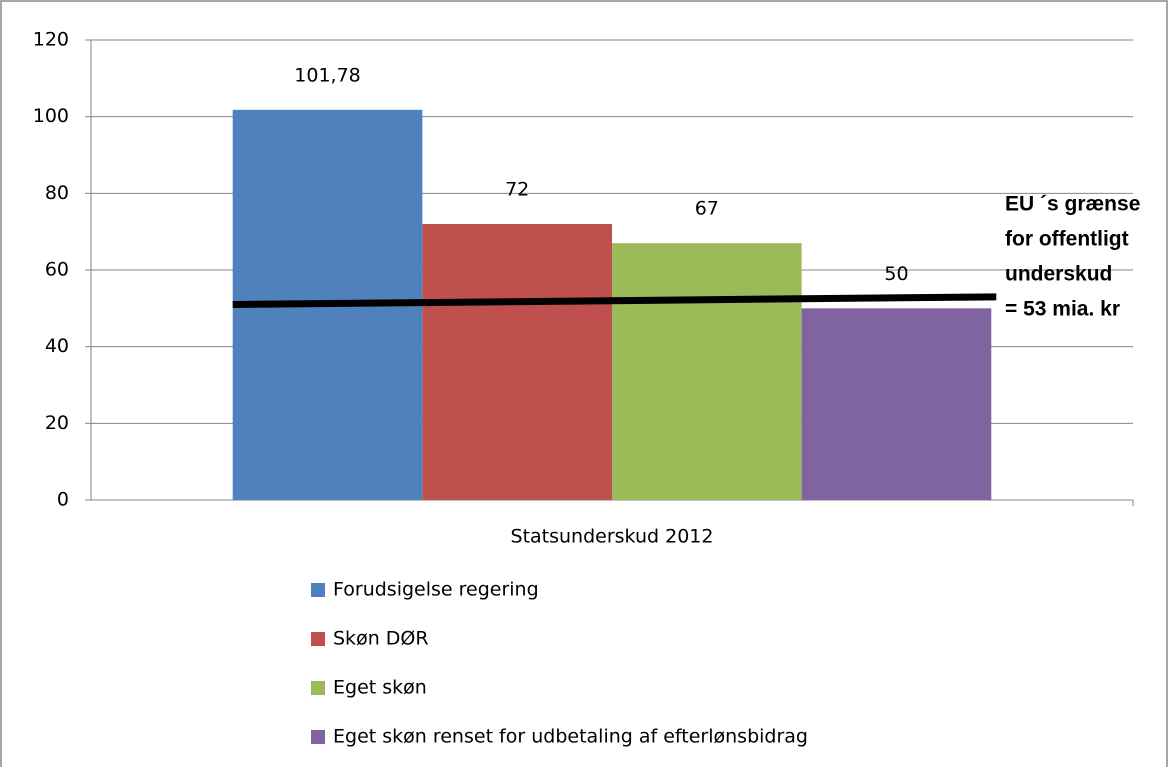 The image size is (1168, 767). I want to click on annotation-text: EU ´s grænse, so click(1072, 204).